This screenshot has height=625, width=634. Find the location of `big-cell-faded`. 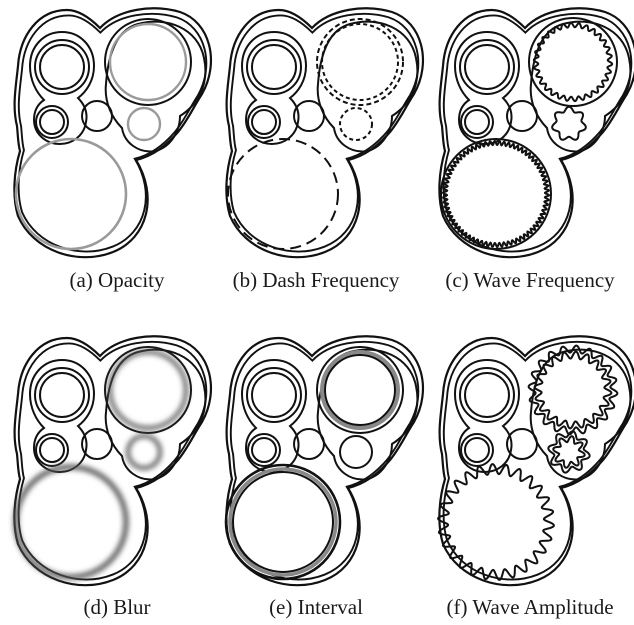

big-cell-faded is located at coordinates (148, 62).